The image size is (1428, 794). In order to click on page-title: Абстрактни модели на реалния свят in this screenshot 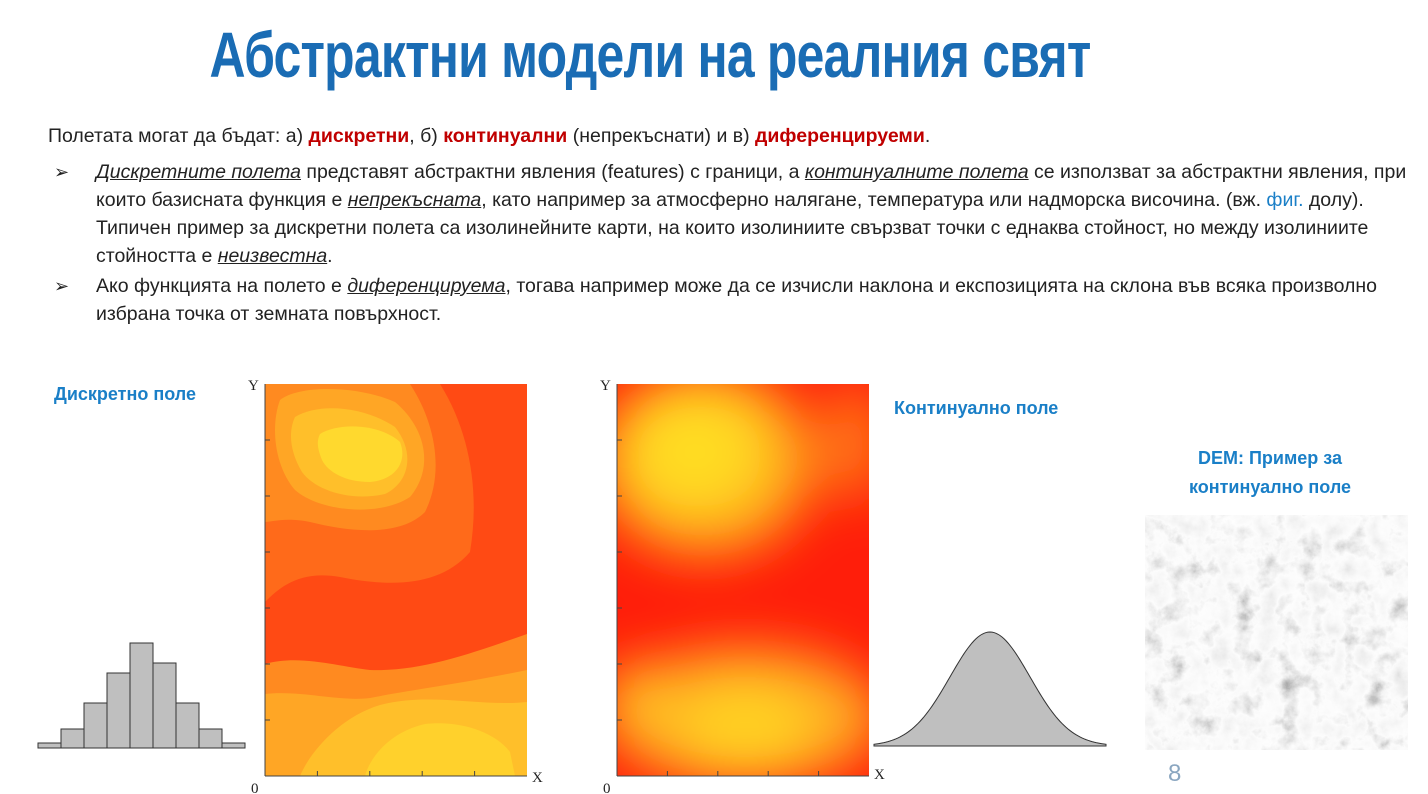, I will do `click(650, 55)`.